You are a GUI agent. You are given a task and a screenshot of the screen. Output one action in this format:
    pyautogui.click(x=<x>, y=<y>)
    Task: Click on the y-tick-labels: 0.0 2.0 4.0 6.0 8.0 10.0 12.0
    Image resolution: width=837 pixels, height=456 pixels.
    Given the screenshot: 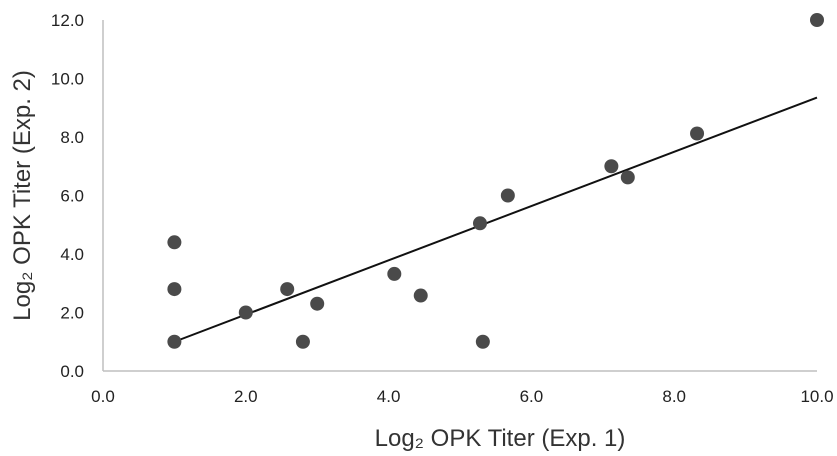 What is the action you would take?
    pyautogui.click(x=67, y=196)
    